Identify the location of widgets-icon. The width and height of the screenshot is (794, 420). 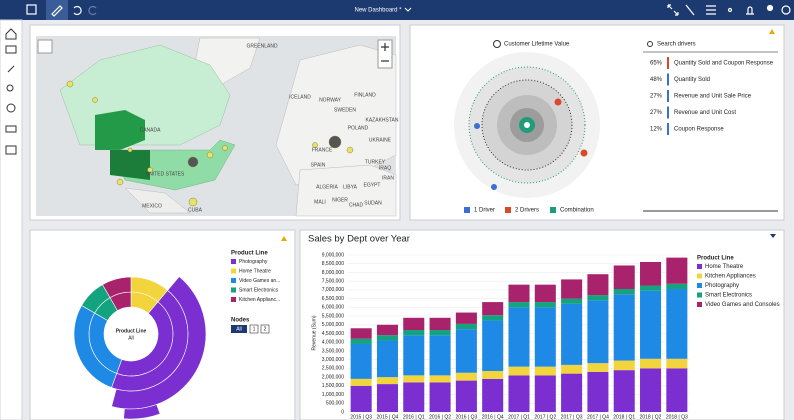
(11, 49).